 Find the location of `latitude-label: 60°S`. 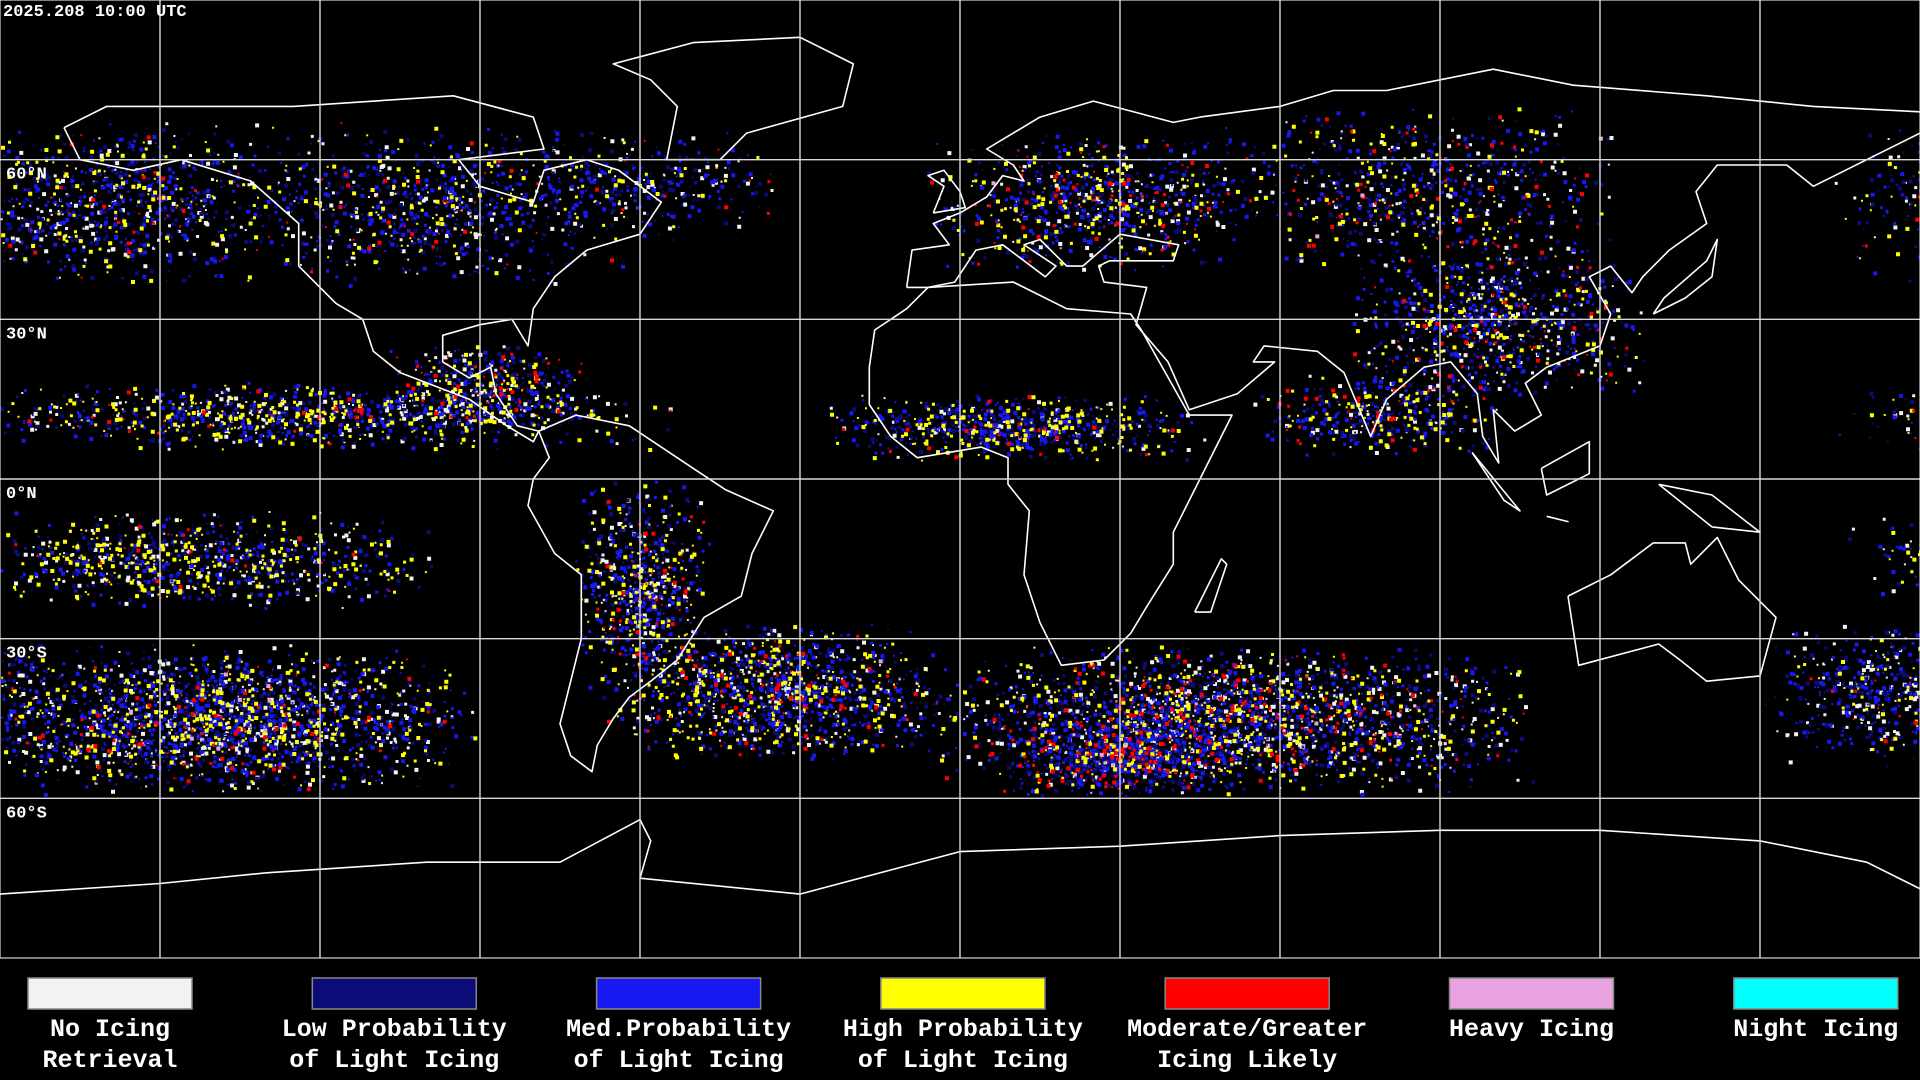

latitude-label: 60°S is located at coordinates (26, 813).